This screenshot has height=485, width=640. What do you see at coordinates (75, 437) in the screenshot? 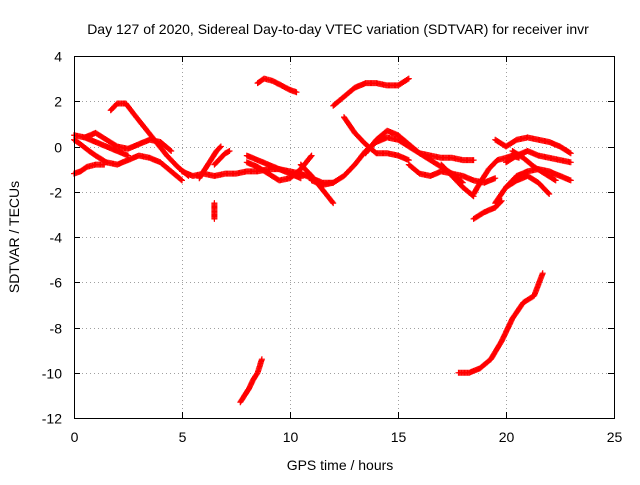
I see `x-tick-label: 0` at bounding box center [75, 437].